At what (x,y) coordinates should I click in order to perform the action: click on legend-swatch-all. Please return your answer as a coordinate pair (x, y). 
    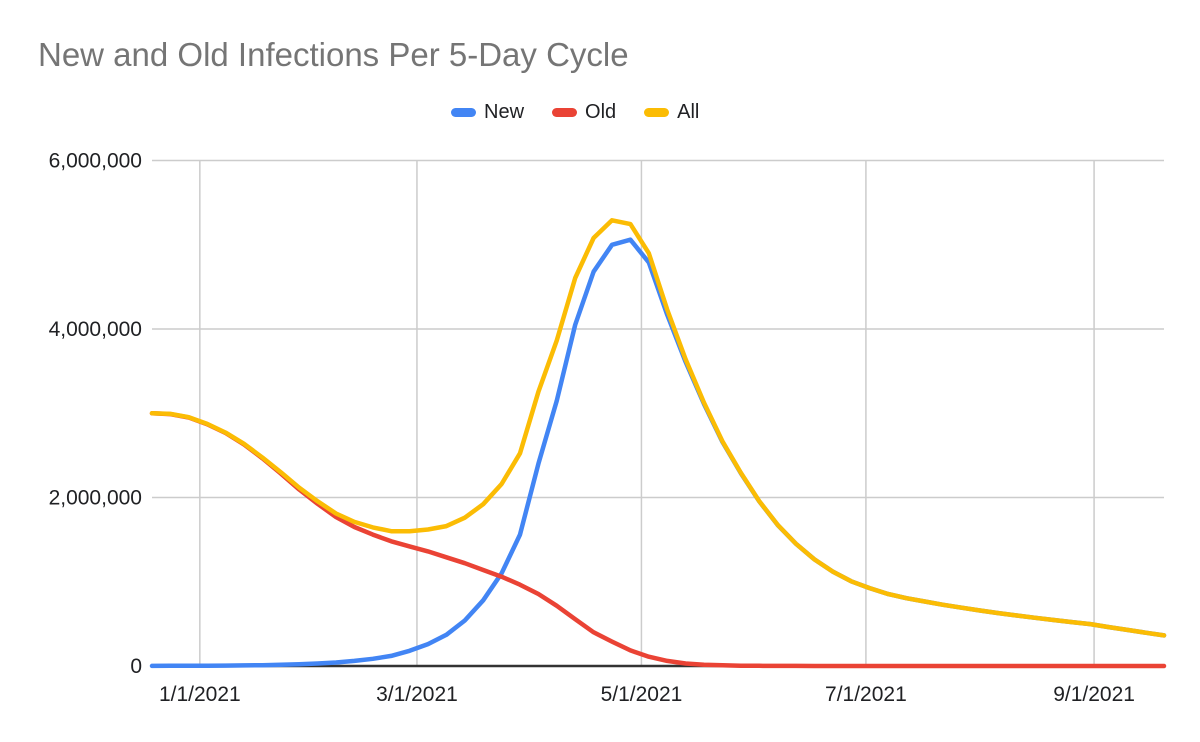
    Looking at the image, I should click on (657, 112).